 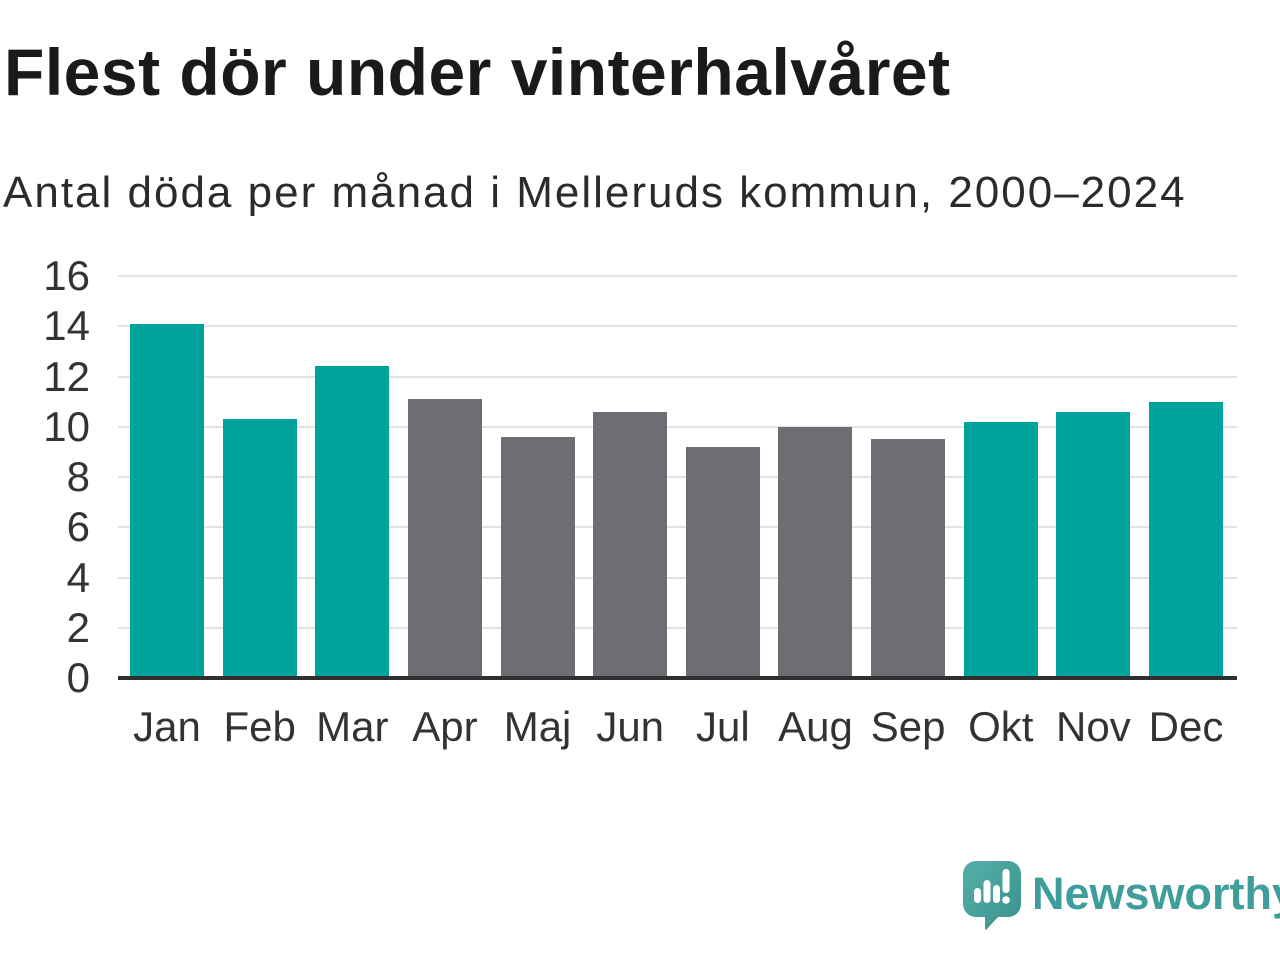 I want to click on newsworthy-speech-bubble-bar-chart-icon, so click(x=992, y=895).